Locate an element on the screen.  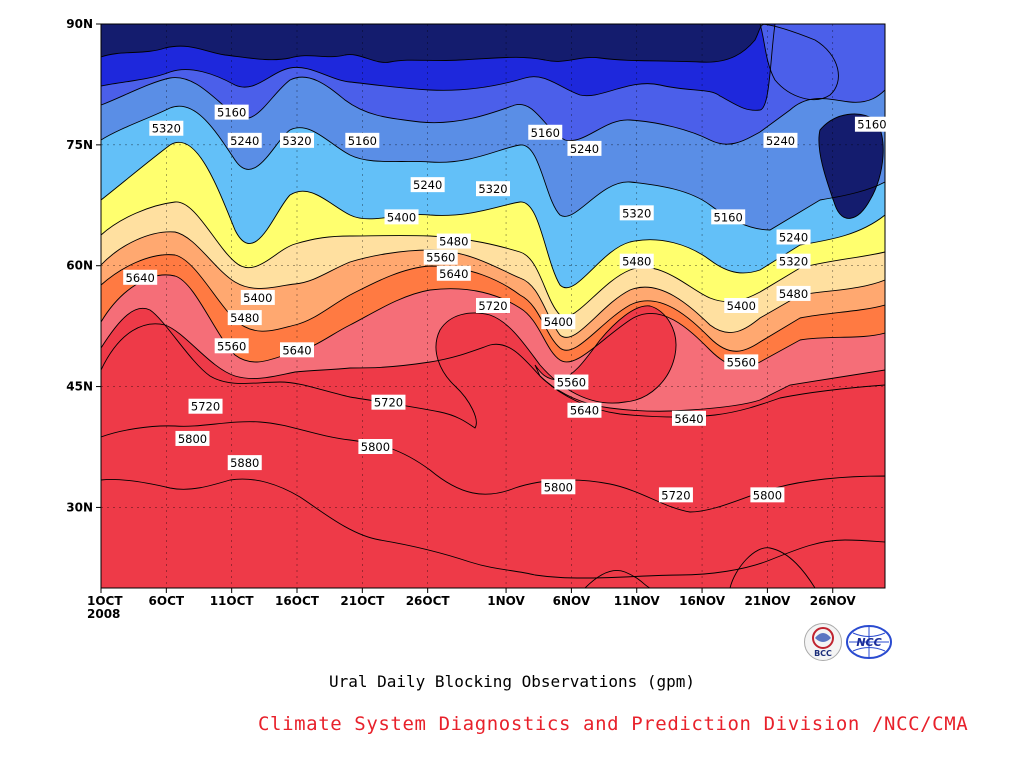
contour-label-text: 5880 is located at coordinates (244, 463).